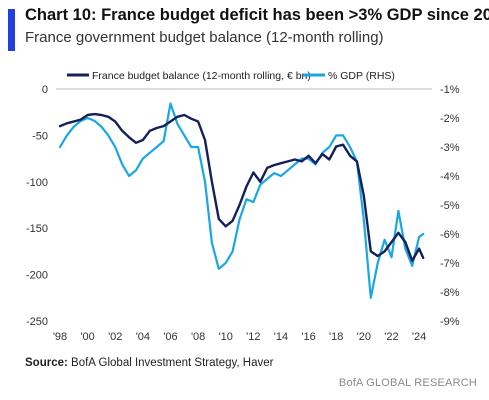  What do you see at coordinates (143, 337) in the screenshot?
I see `x-tick-label: '04` at bounding box center [143, 337].